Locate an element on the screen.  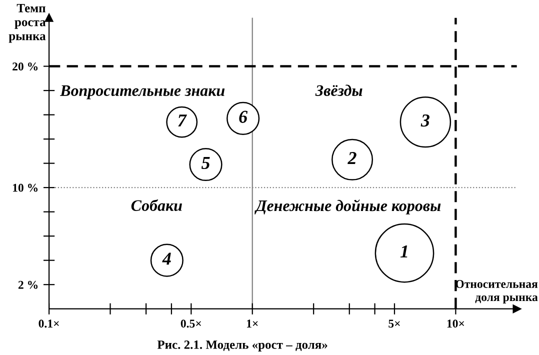
series-label: 6 is located at coordinates (243, 116).